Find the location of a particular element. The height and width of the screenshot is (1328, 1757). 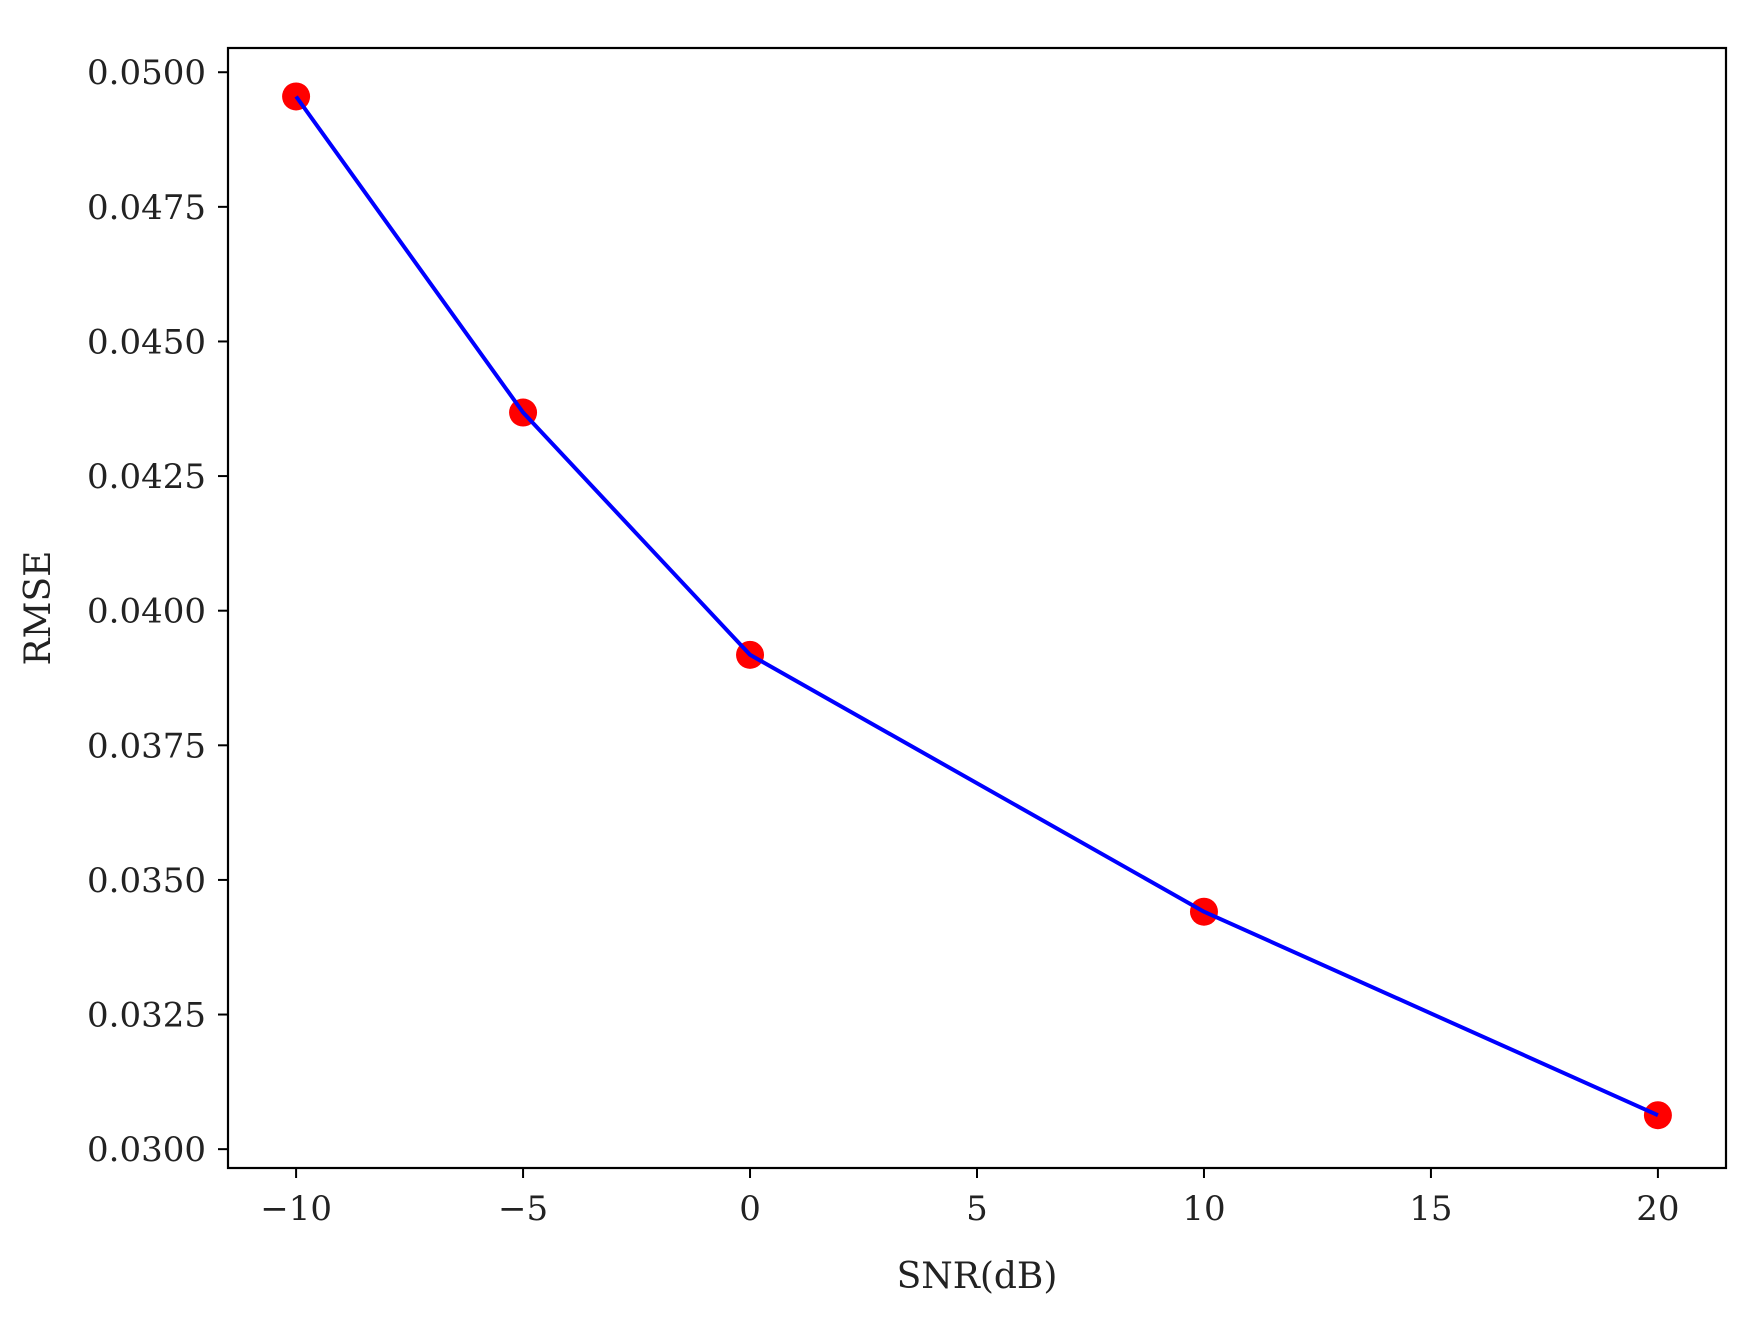

x-axis-title: SNR(dB) is located at coordinates (977, 1276).